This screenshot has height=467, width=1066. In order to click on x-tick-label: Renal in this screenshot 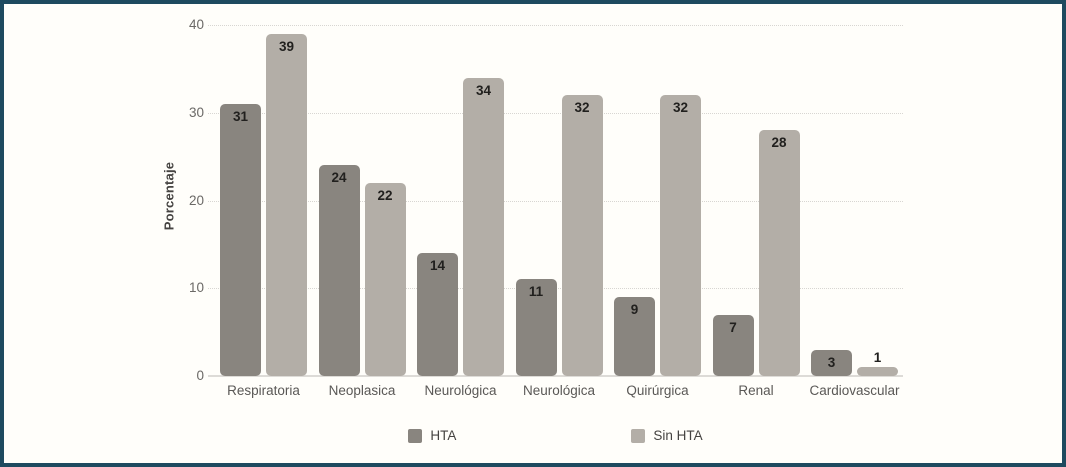, I will do `click(756, 390)`.